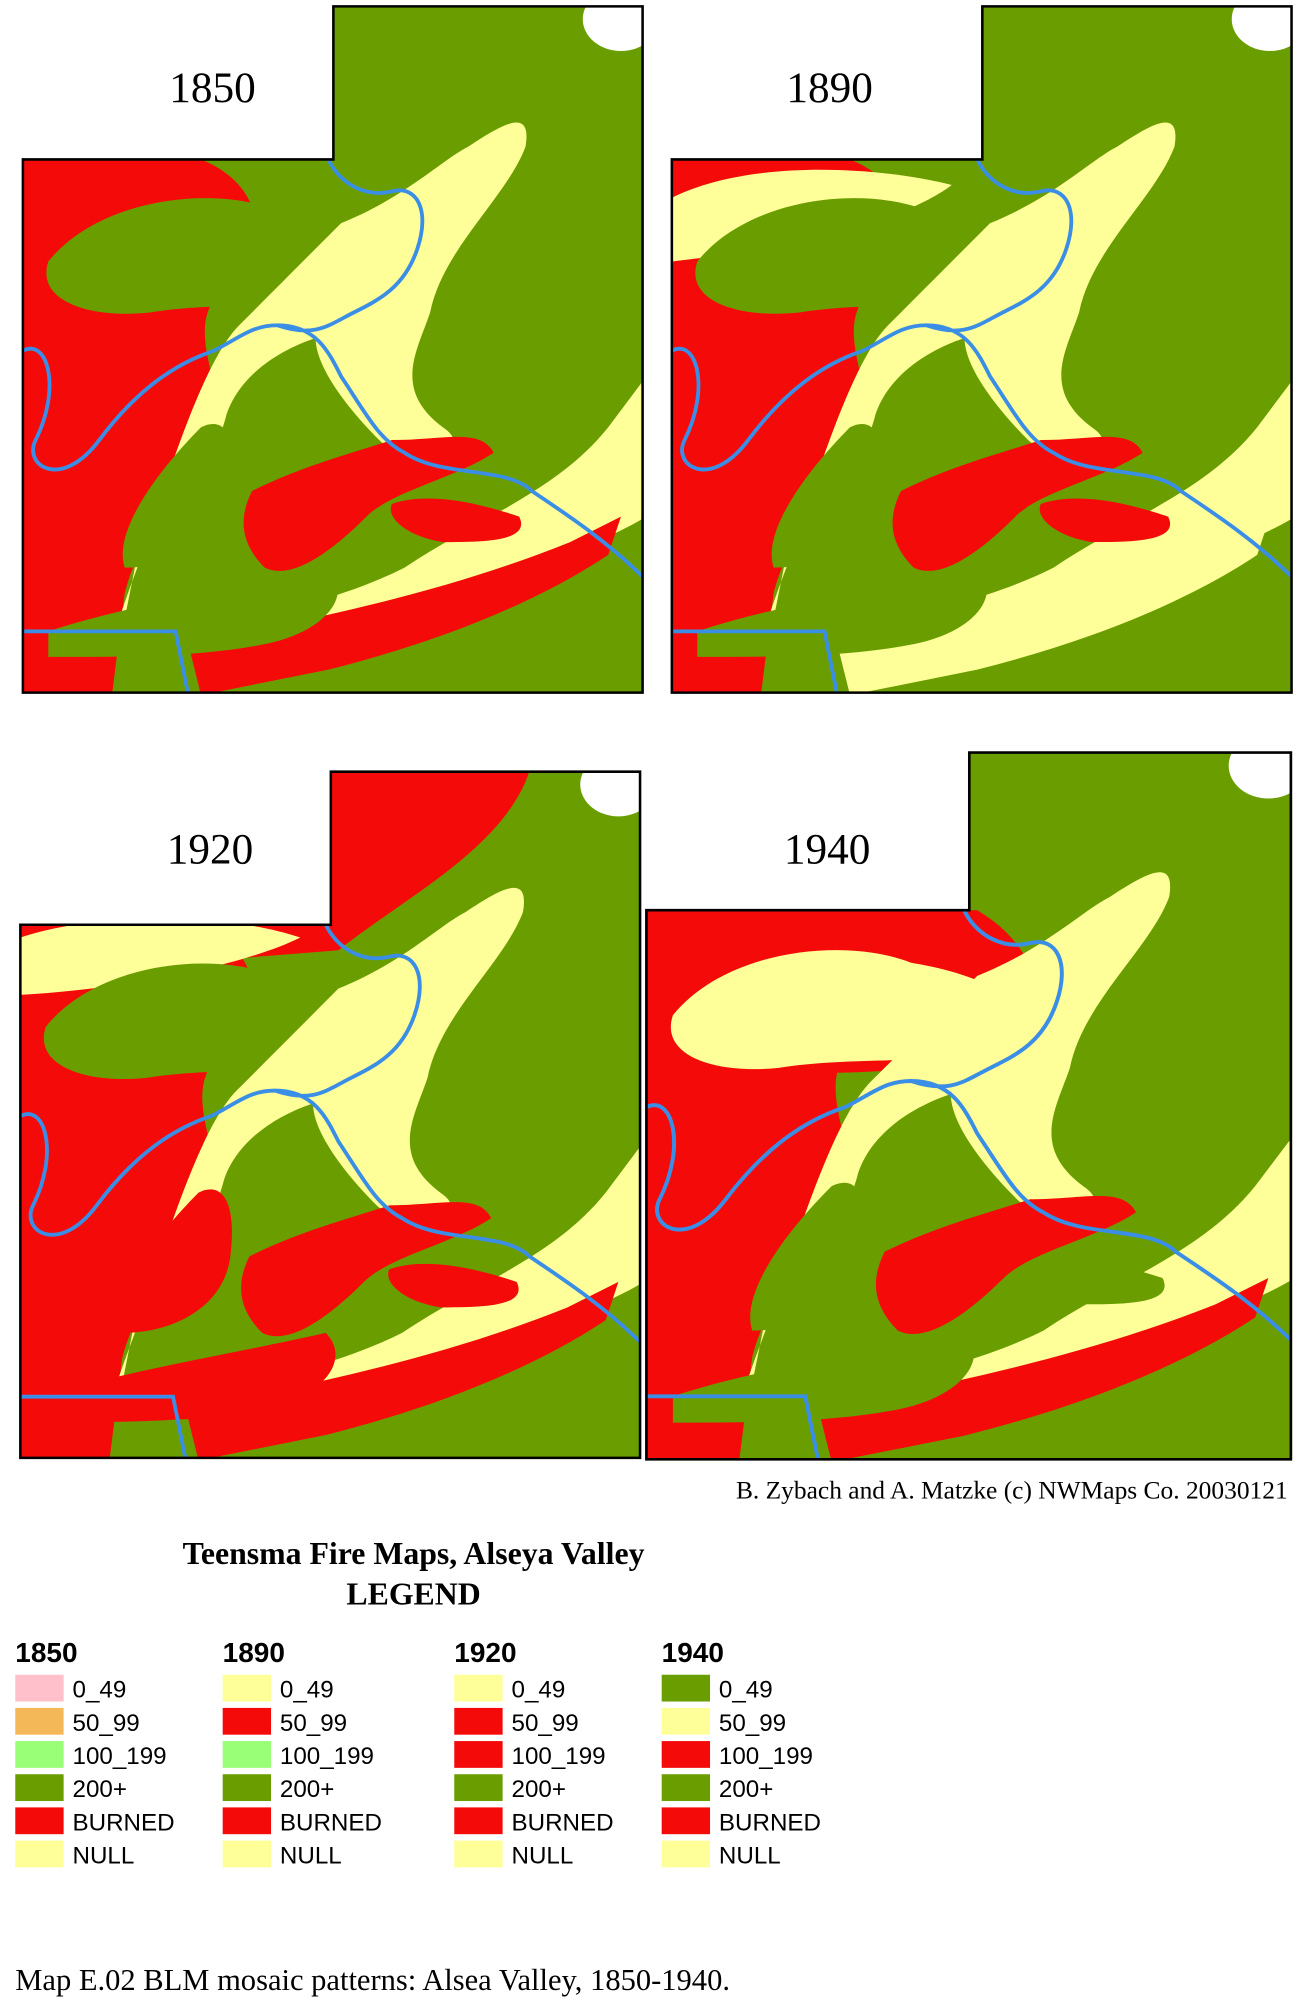 The height and width of the screenshot is (2000, 1303). I want to click on map-title: 1890, so click(829, 88).